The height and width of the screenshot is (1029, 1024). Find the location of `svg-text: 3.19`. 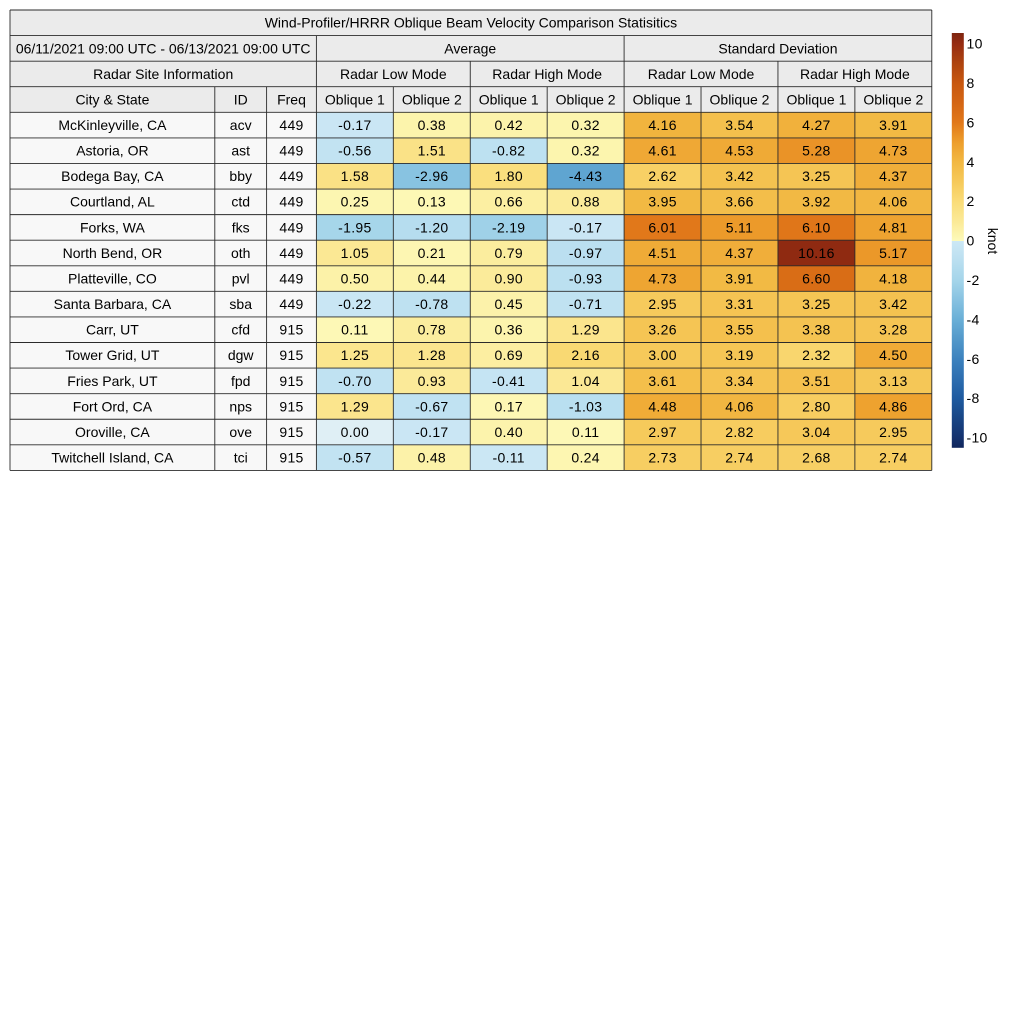

svg-text: 3.19 is located at coordinates (739, 355).